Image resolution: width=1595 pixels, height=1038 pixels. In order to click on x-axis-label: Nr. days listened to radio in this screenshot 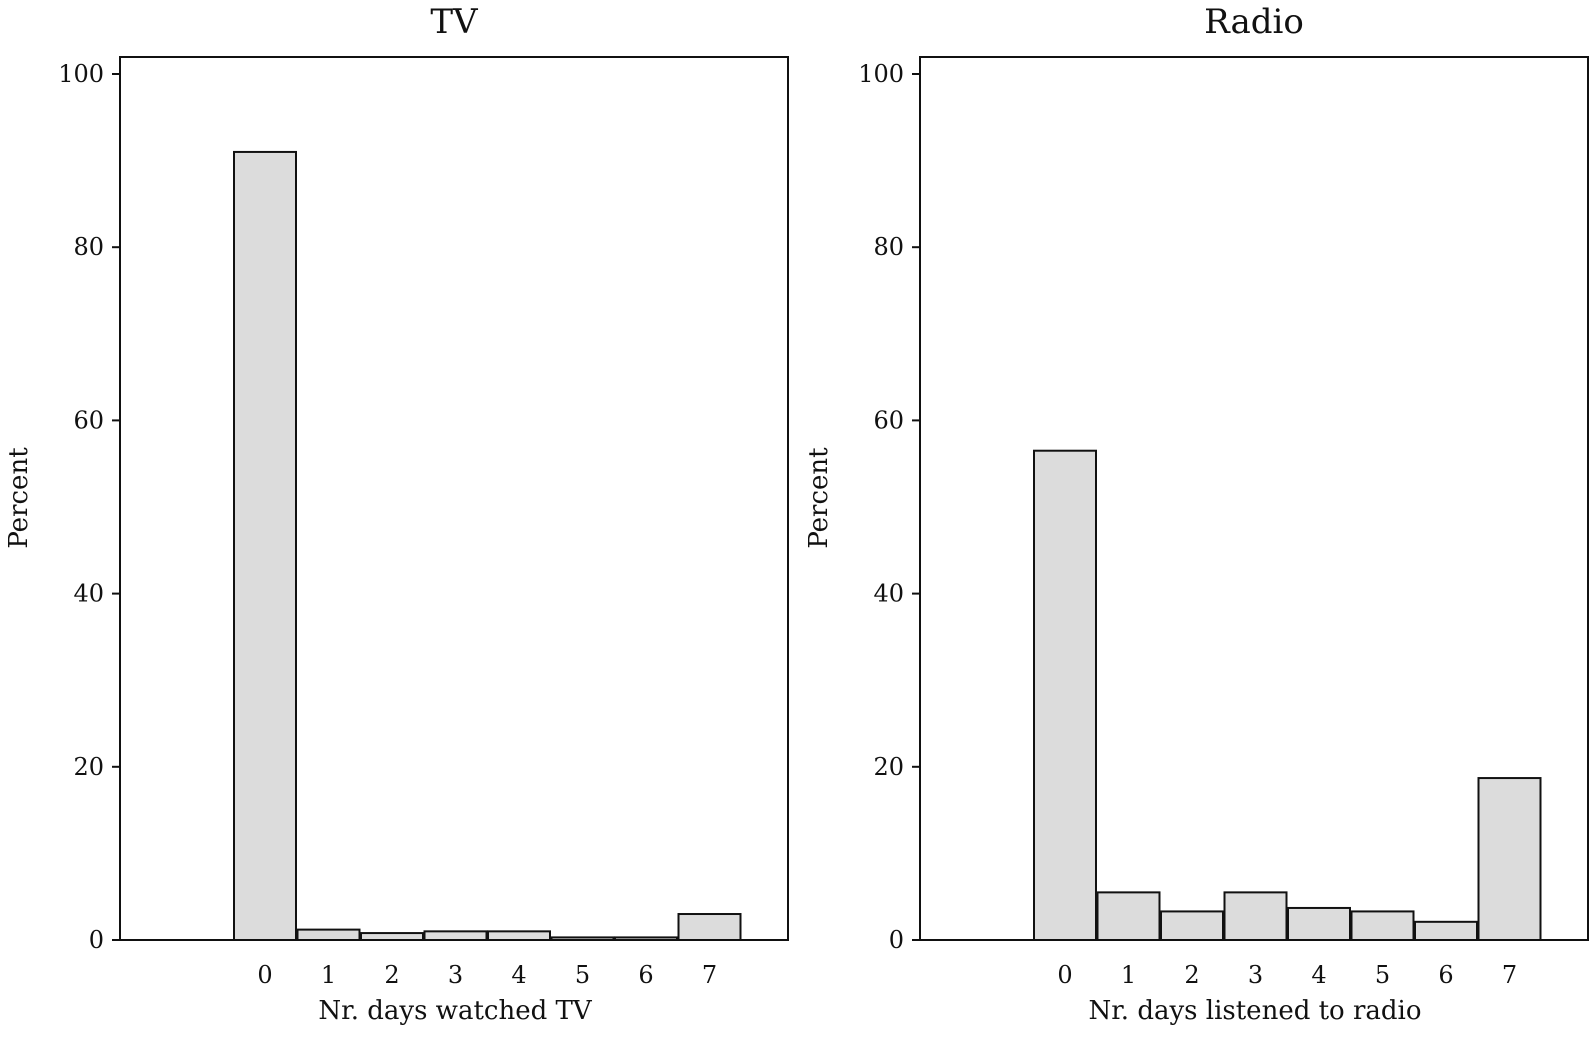, I will do `click(1254, 1011)`.